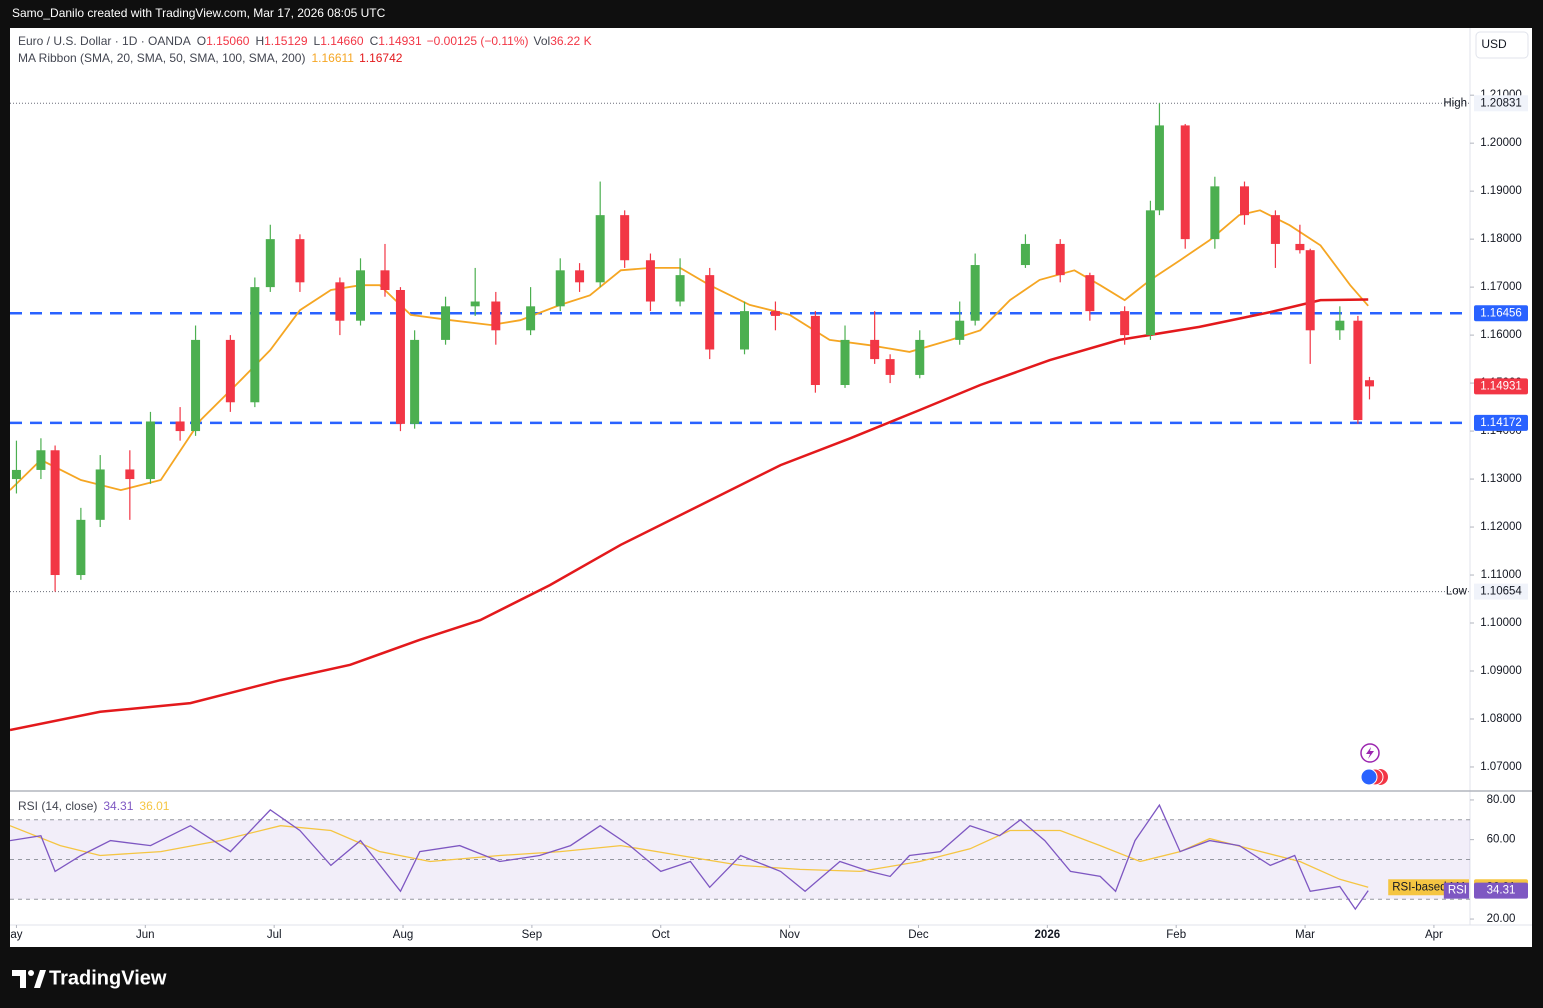  I want to click on series-name: RSI, so click(1457, 891).